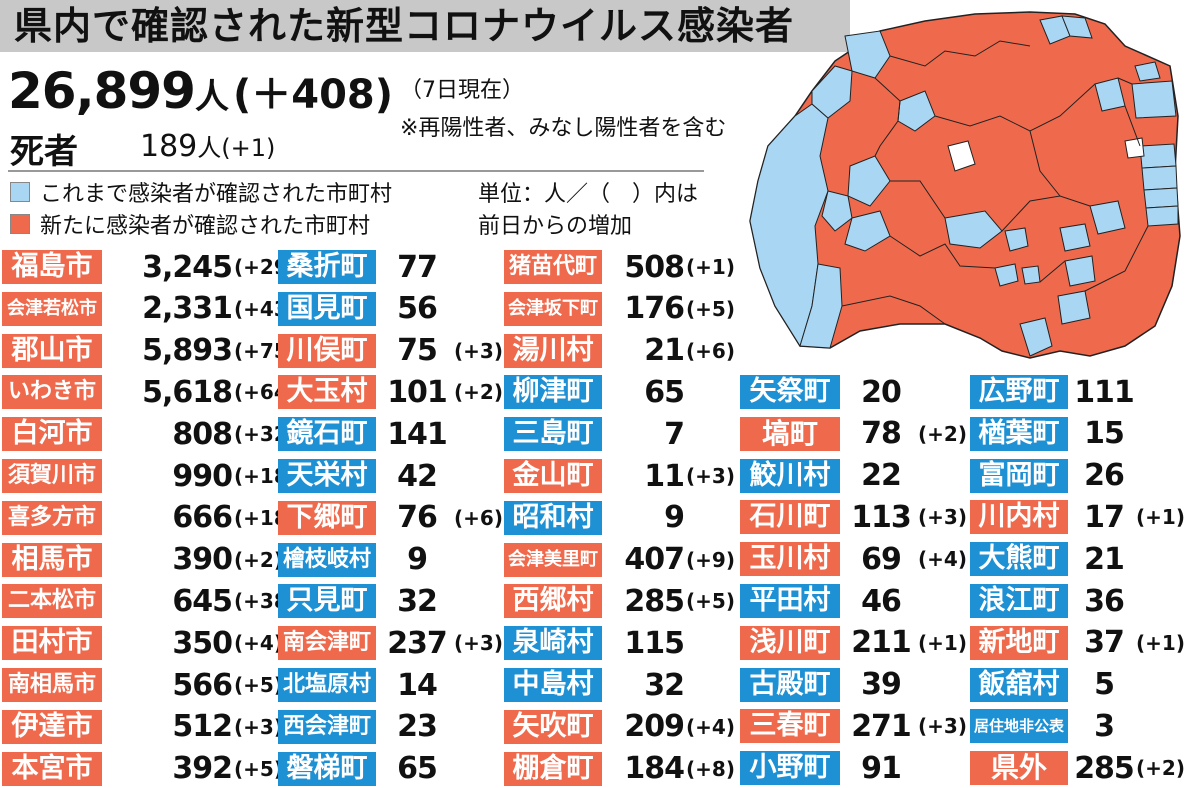 The height and width of the screenshot is (788, 1200). Describe the element at coordinates (149, 434) in the screenshot. I see `municipality-row: 白河市 808 (+32)` at that location.